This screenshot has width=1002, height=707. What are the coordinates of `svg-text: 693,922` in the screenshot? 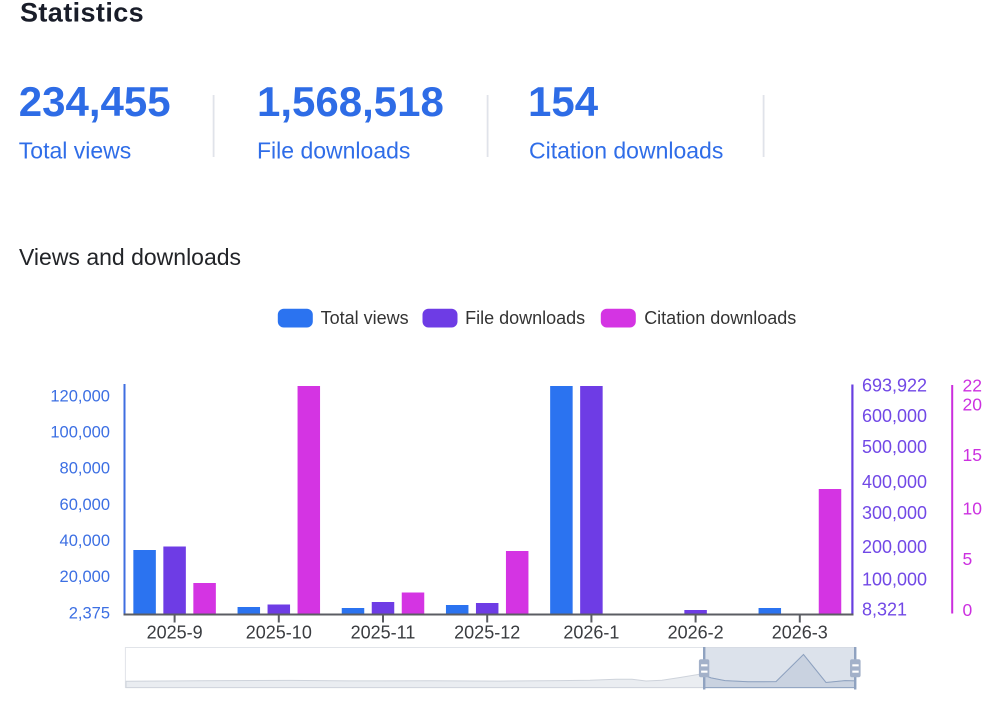 It's located at (894, 385).